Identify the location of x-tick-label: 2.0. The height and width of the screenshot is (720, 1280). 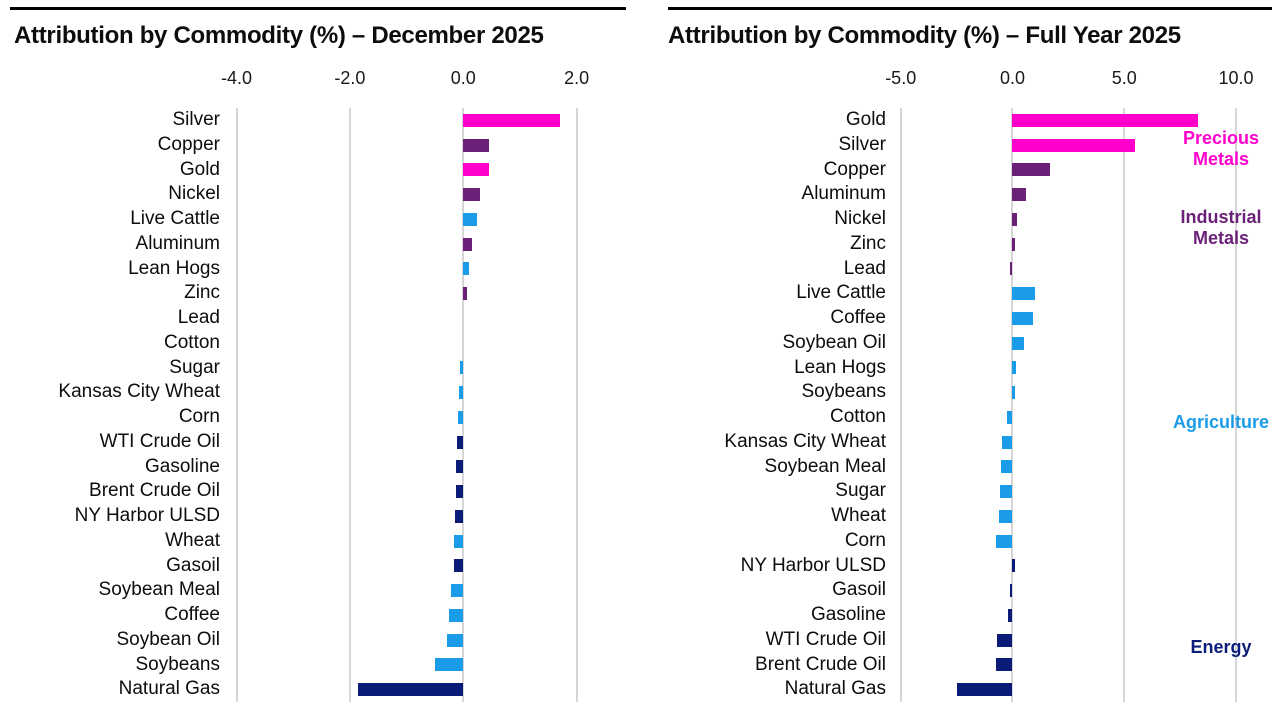
(577, 78).